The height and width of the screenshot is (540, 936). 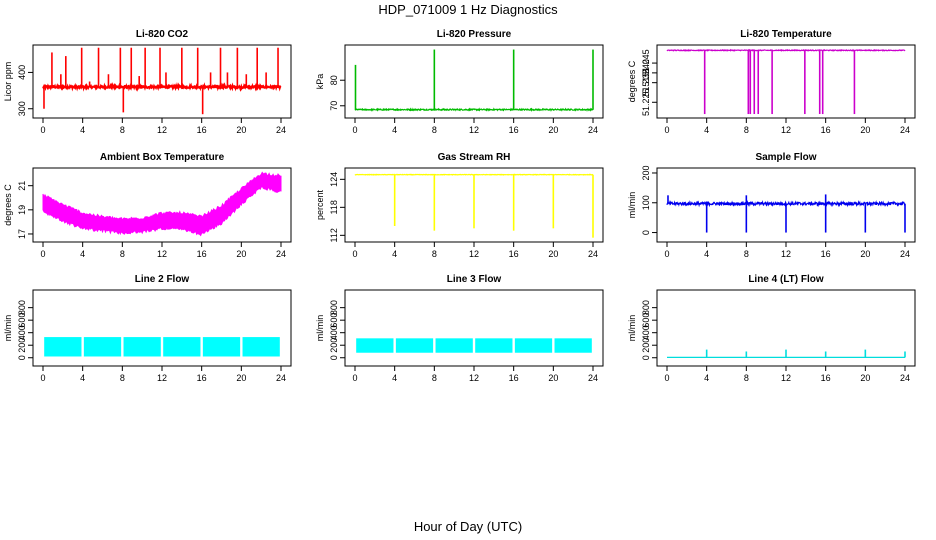 What do you see at coordinates (334, 179) in the screenshot?
I see `y-tick-label: 124` at bounding box center [334, 179].